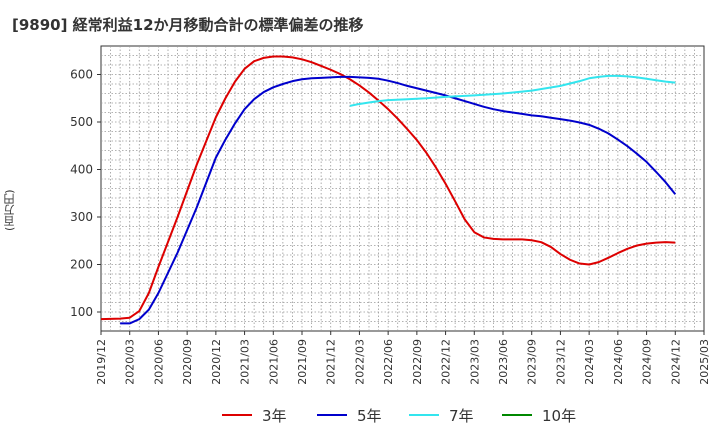  I want to click on x-tick-label: 2021/03, so click(245, 362).